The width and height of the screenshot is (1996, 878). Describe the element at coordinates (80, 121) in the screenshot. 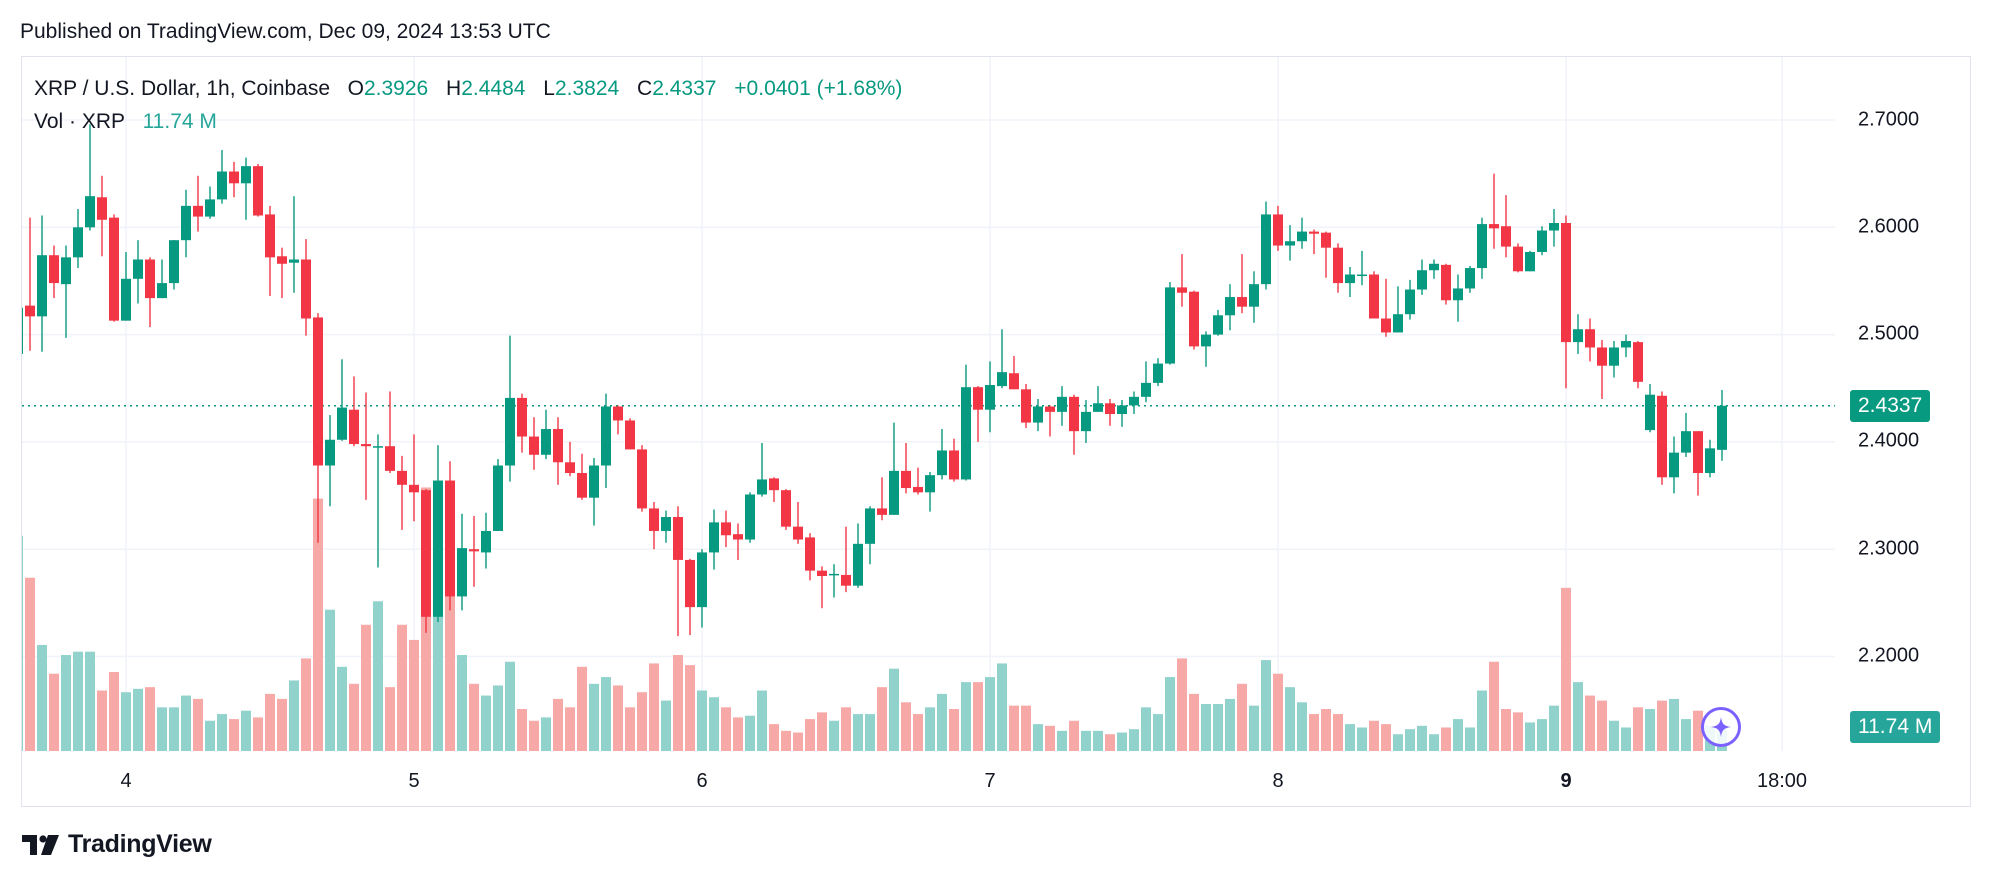

I see `volume-label: Vol · XRP` at that location.